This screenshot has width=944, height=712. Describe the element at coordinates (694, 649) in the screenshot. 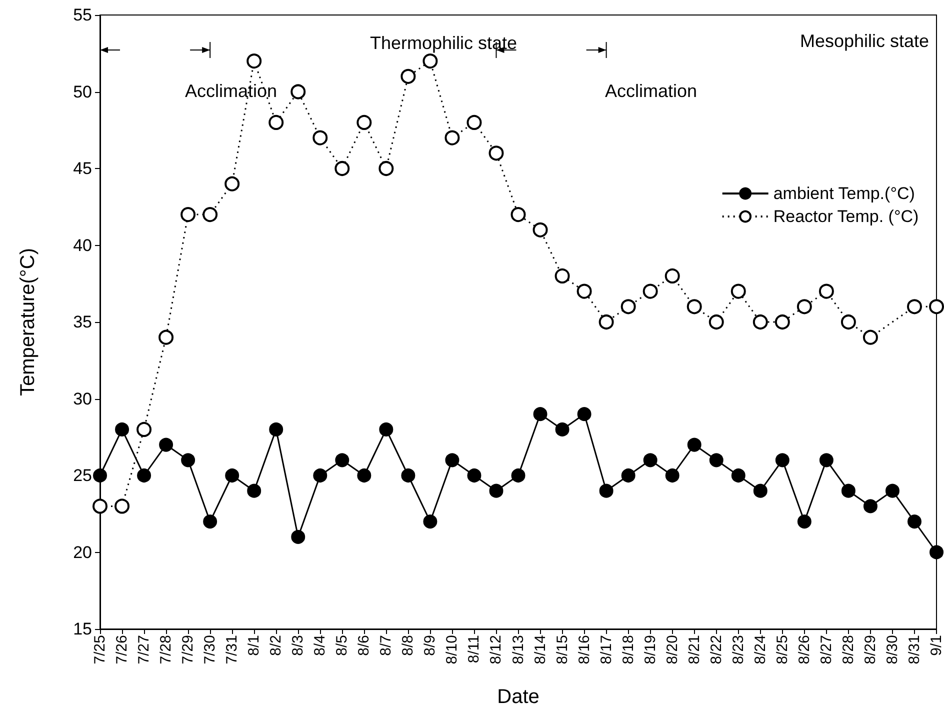

I see `x-tick-label: 8/21` at that location.